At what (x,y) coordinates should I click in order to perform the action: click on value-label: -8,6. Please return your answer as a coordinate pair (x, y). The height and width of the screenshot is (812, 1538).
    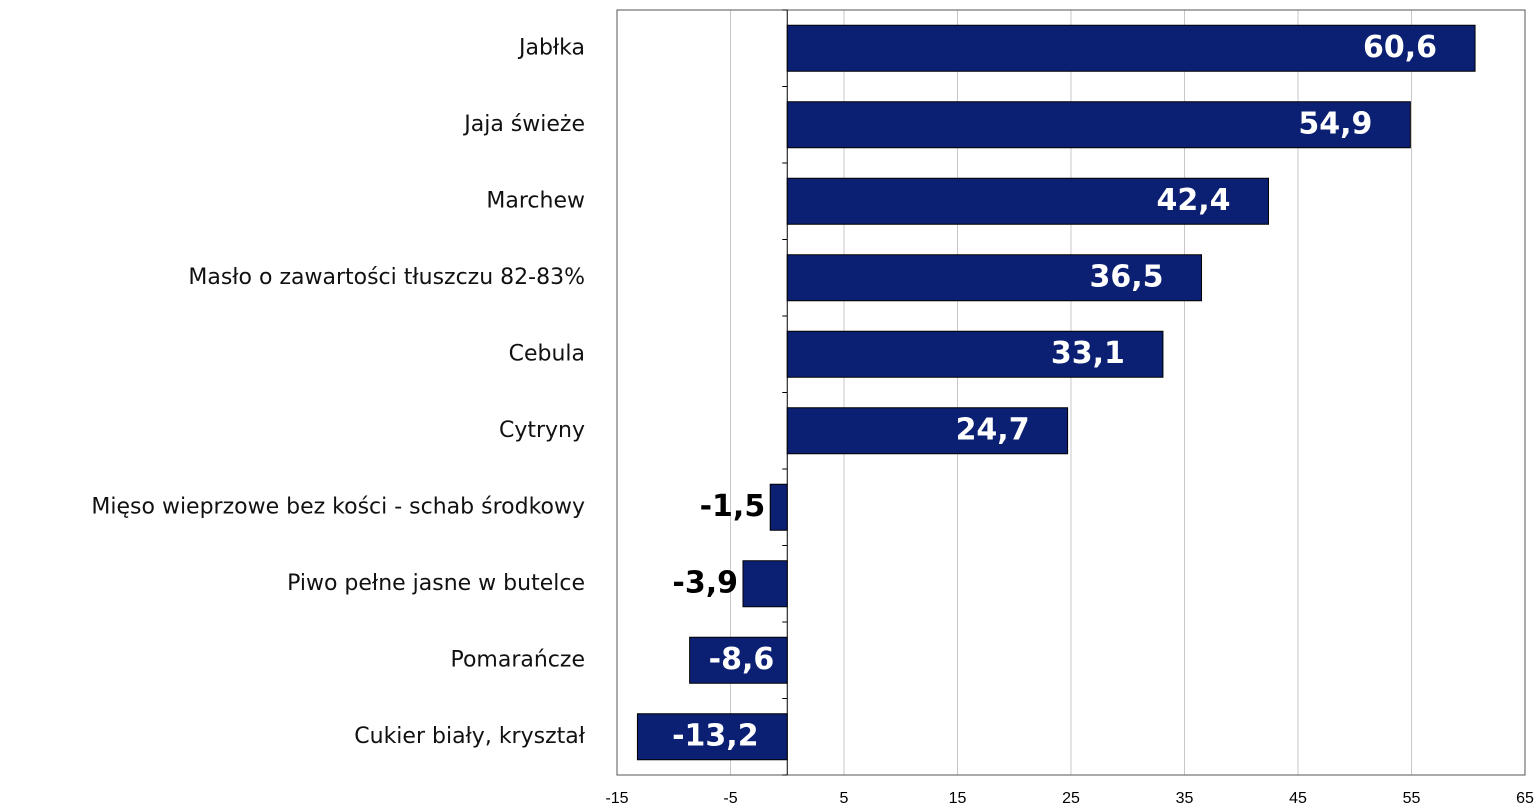
    Looking at the image, I should click on (742, 659).